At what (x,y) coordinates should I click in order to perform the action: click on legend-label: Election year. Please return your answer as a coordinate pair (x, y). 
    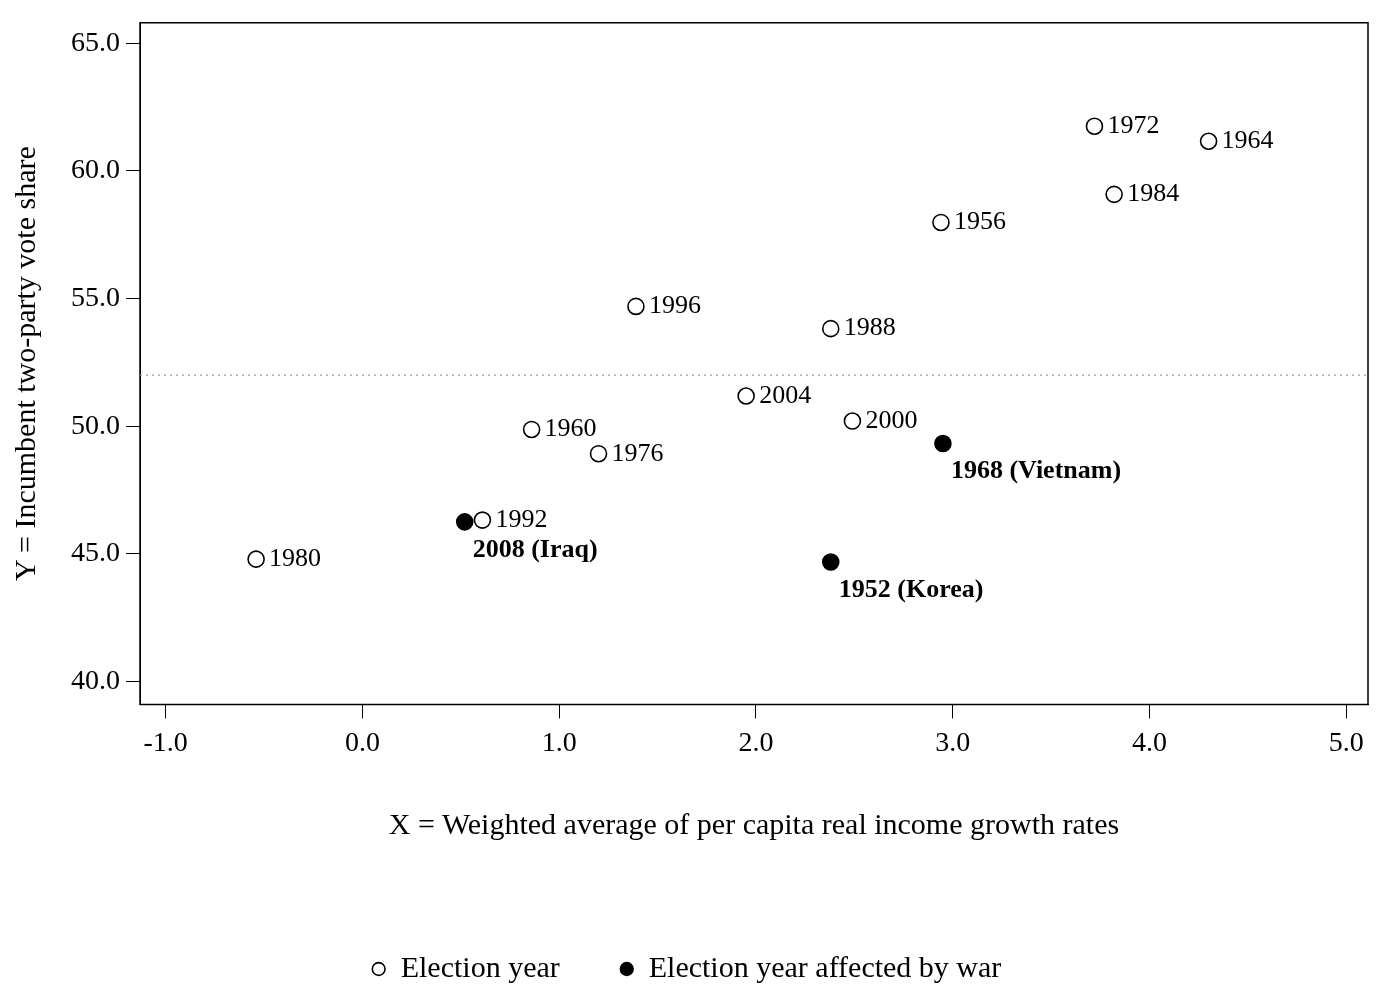
    Looking at the image, I should click on (480, 966).